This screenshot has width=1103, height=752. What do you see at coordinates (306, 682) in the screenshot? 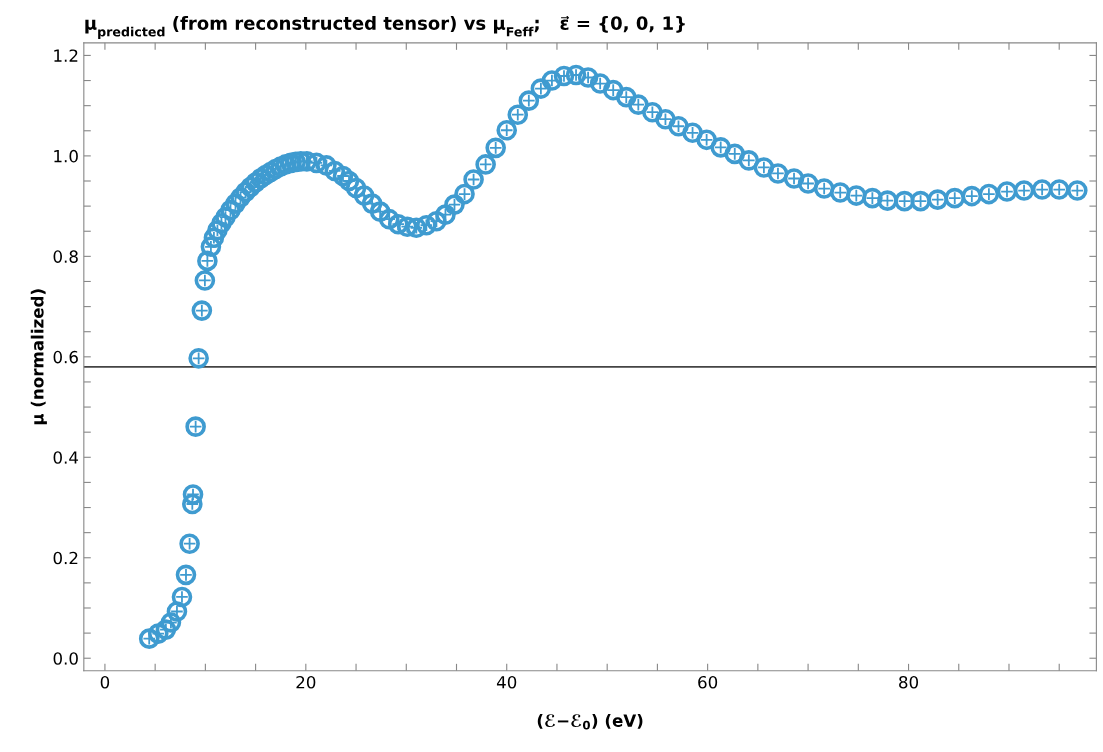
I see `x-tick-label: 20` at bounding box center [306, 682].